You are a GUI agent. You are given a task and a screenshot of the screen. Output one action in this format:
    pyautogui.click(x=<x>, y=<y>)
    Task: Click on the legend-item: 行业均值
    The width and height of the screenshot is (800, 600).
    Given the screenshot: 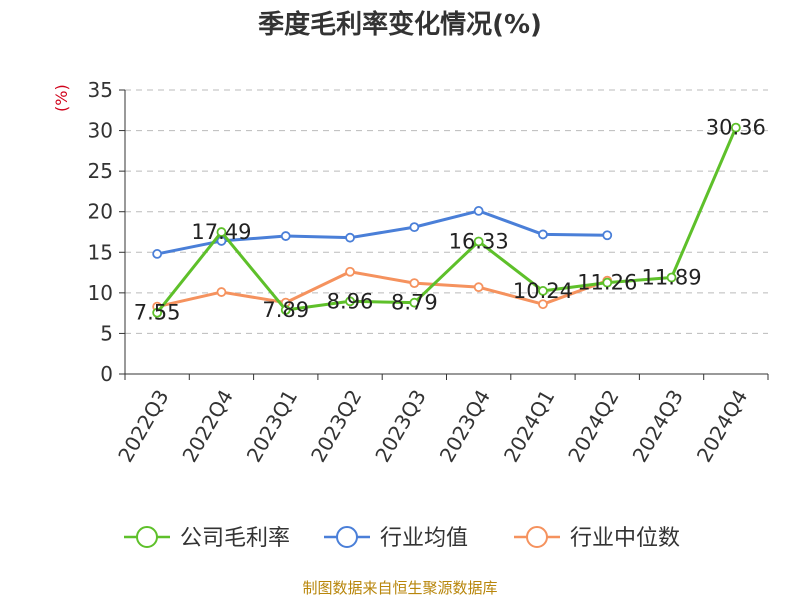 What is the action you would take?
    pyautogui.click(x=396, y=538)
    